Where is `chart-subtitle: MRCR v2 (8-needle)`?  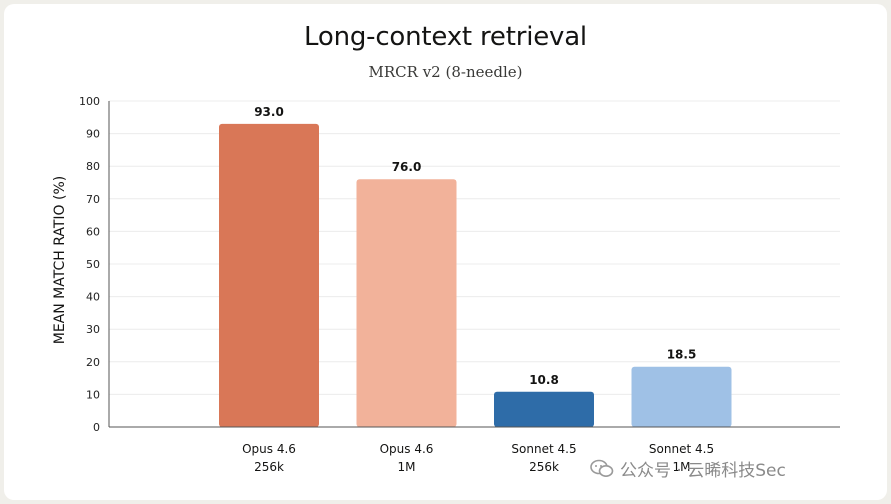
chart-subtitle: MRCR v2 (8-needle) is located at coordinates (445, 72).